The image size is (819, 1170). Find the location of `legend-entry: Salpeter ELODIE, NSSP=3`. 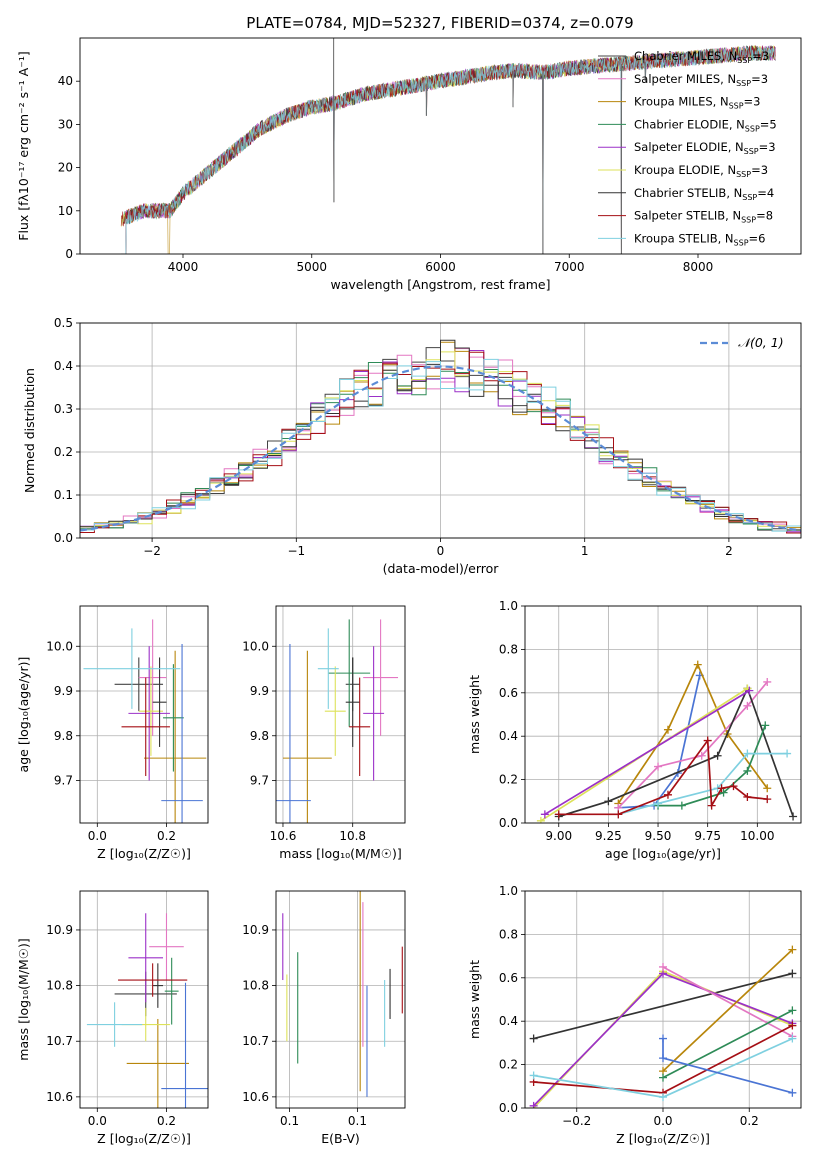

legend-entry: Salpeter ELODIE, NSSP=3 is located at coordinates (705, 148).